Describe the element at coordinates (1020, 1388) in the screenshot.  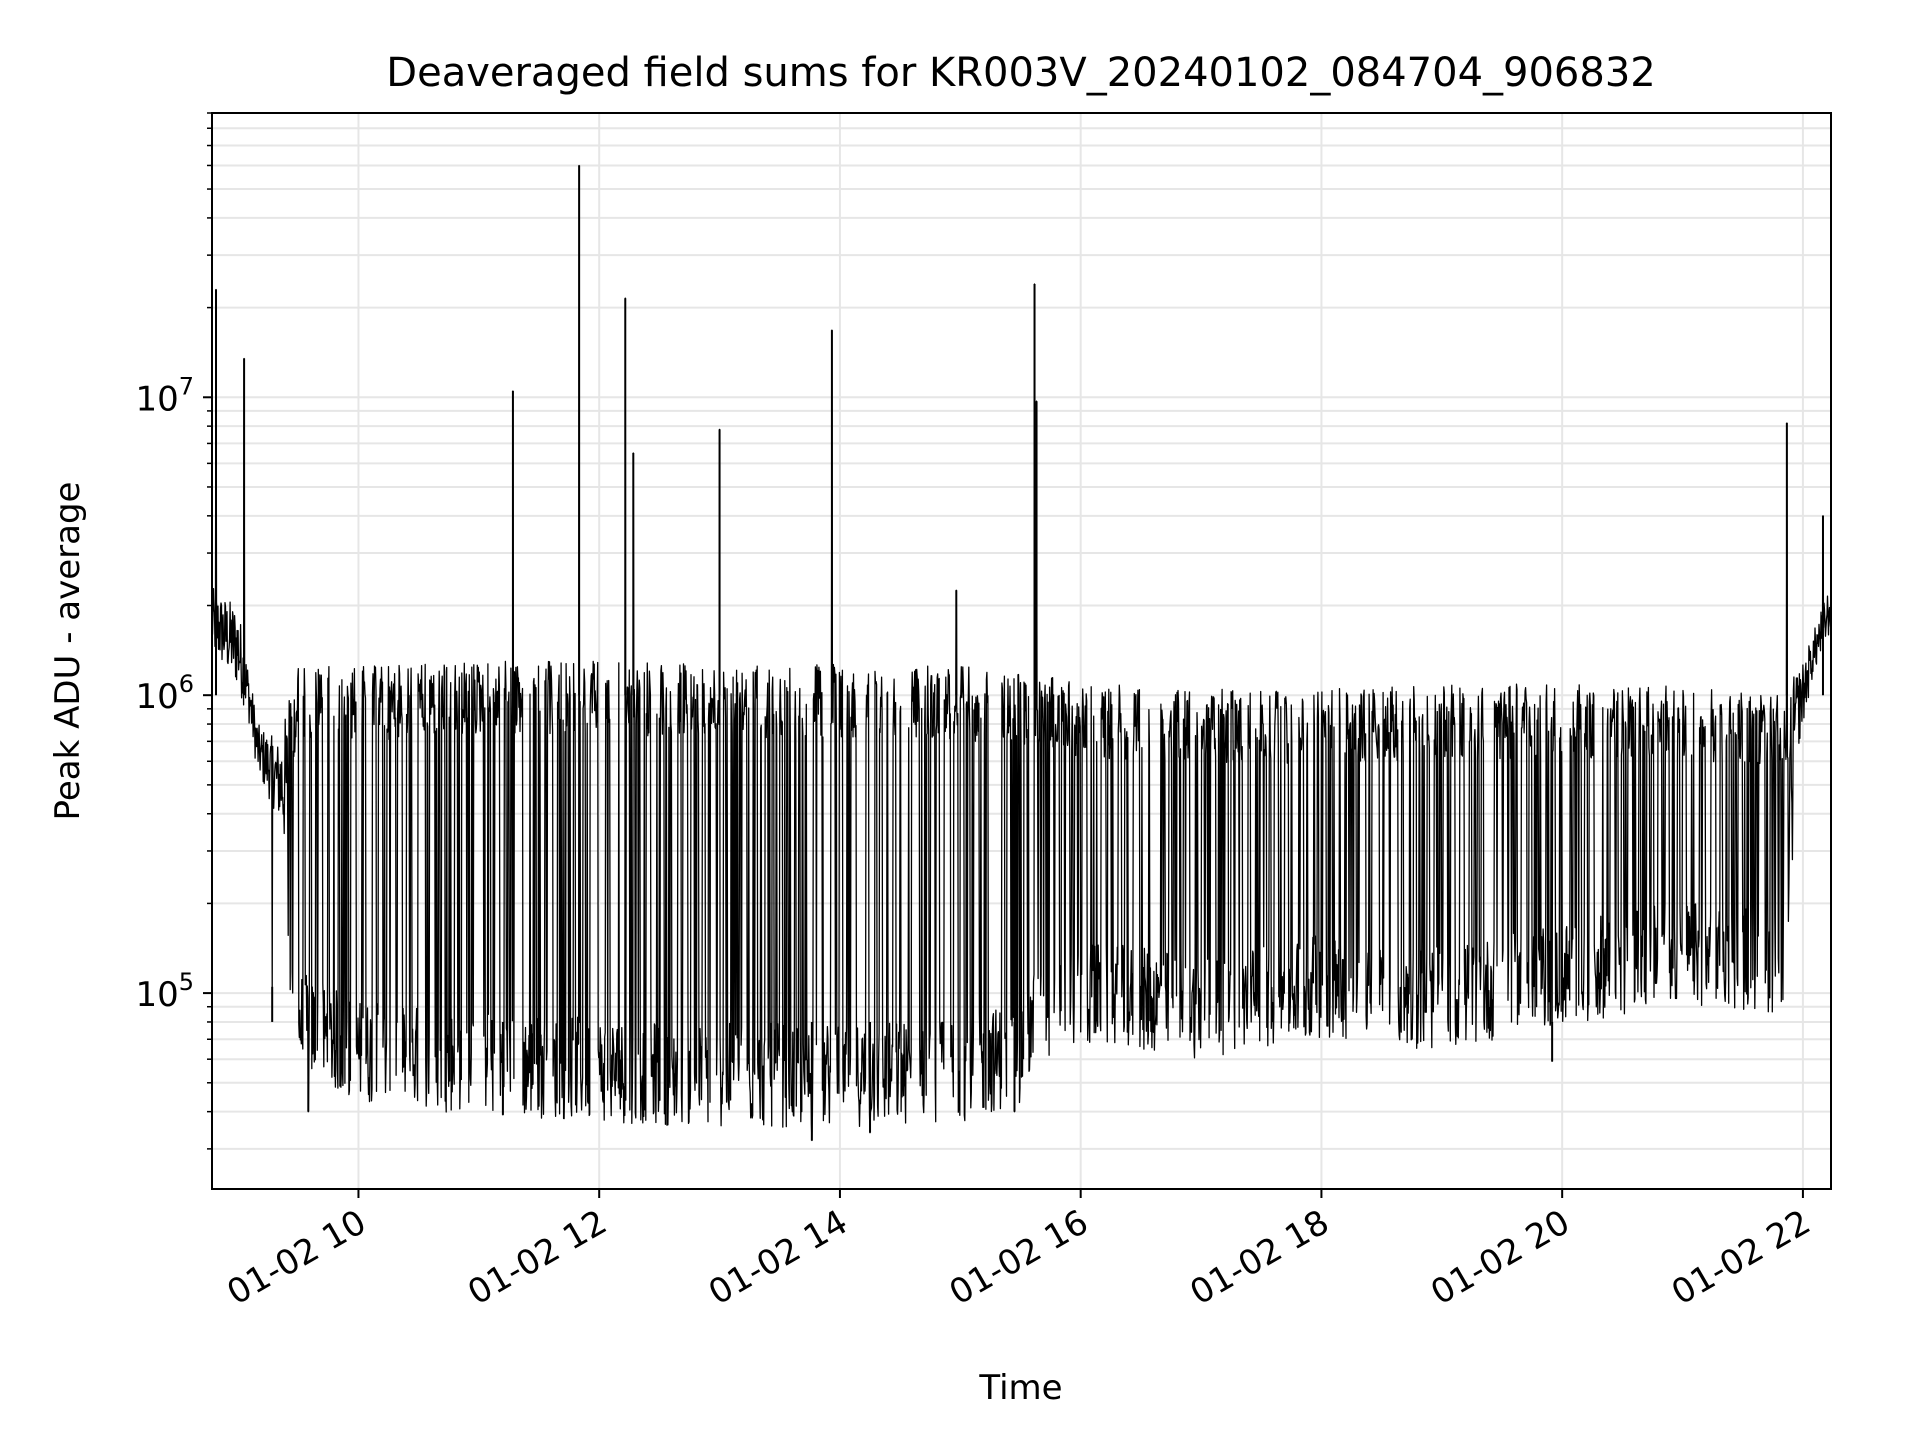
I see `x-axis-label: Time` at that location.